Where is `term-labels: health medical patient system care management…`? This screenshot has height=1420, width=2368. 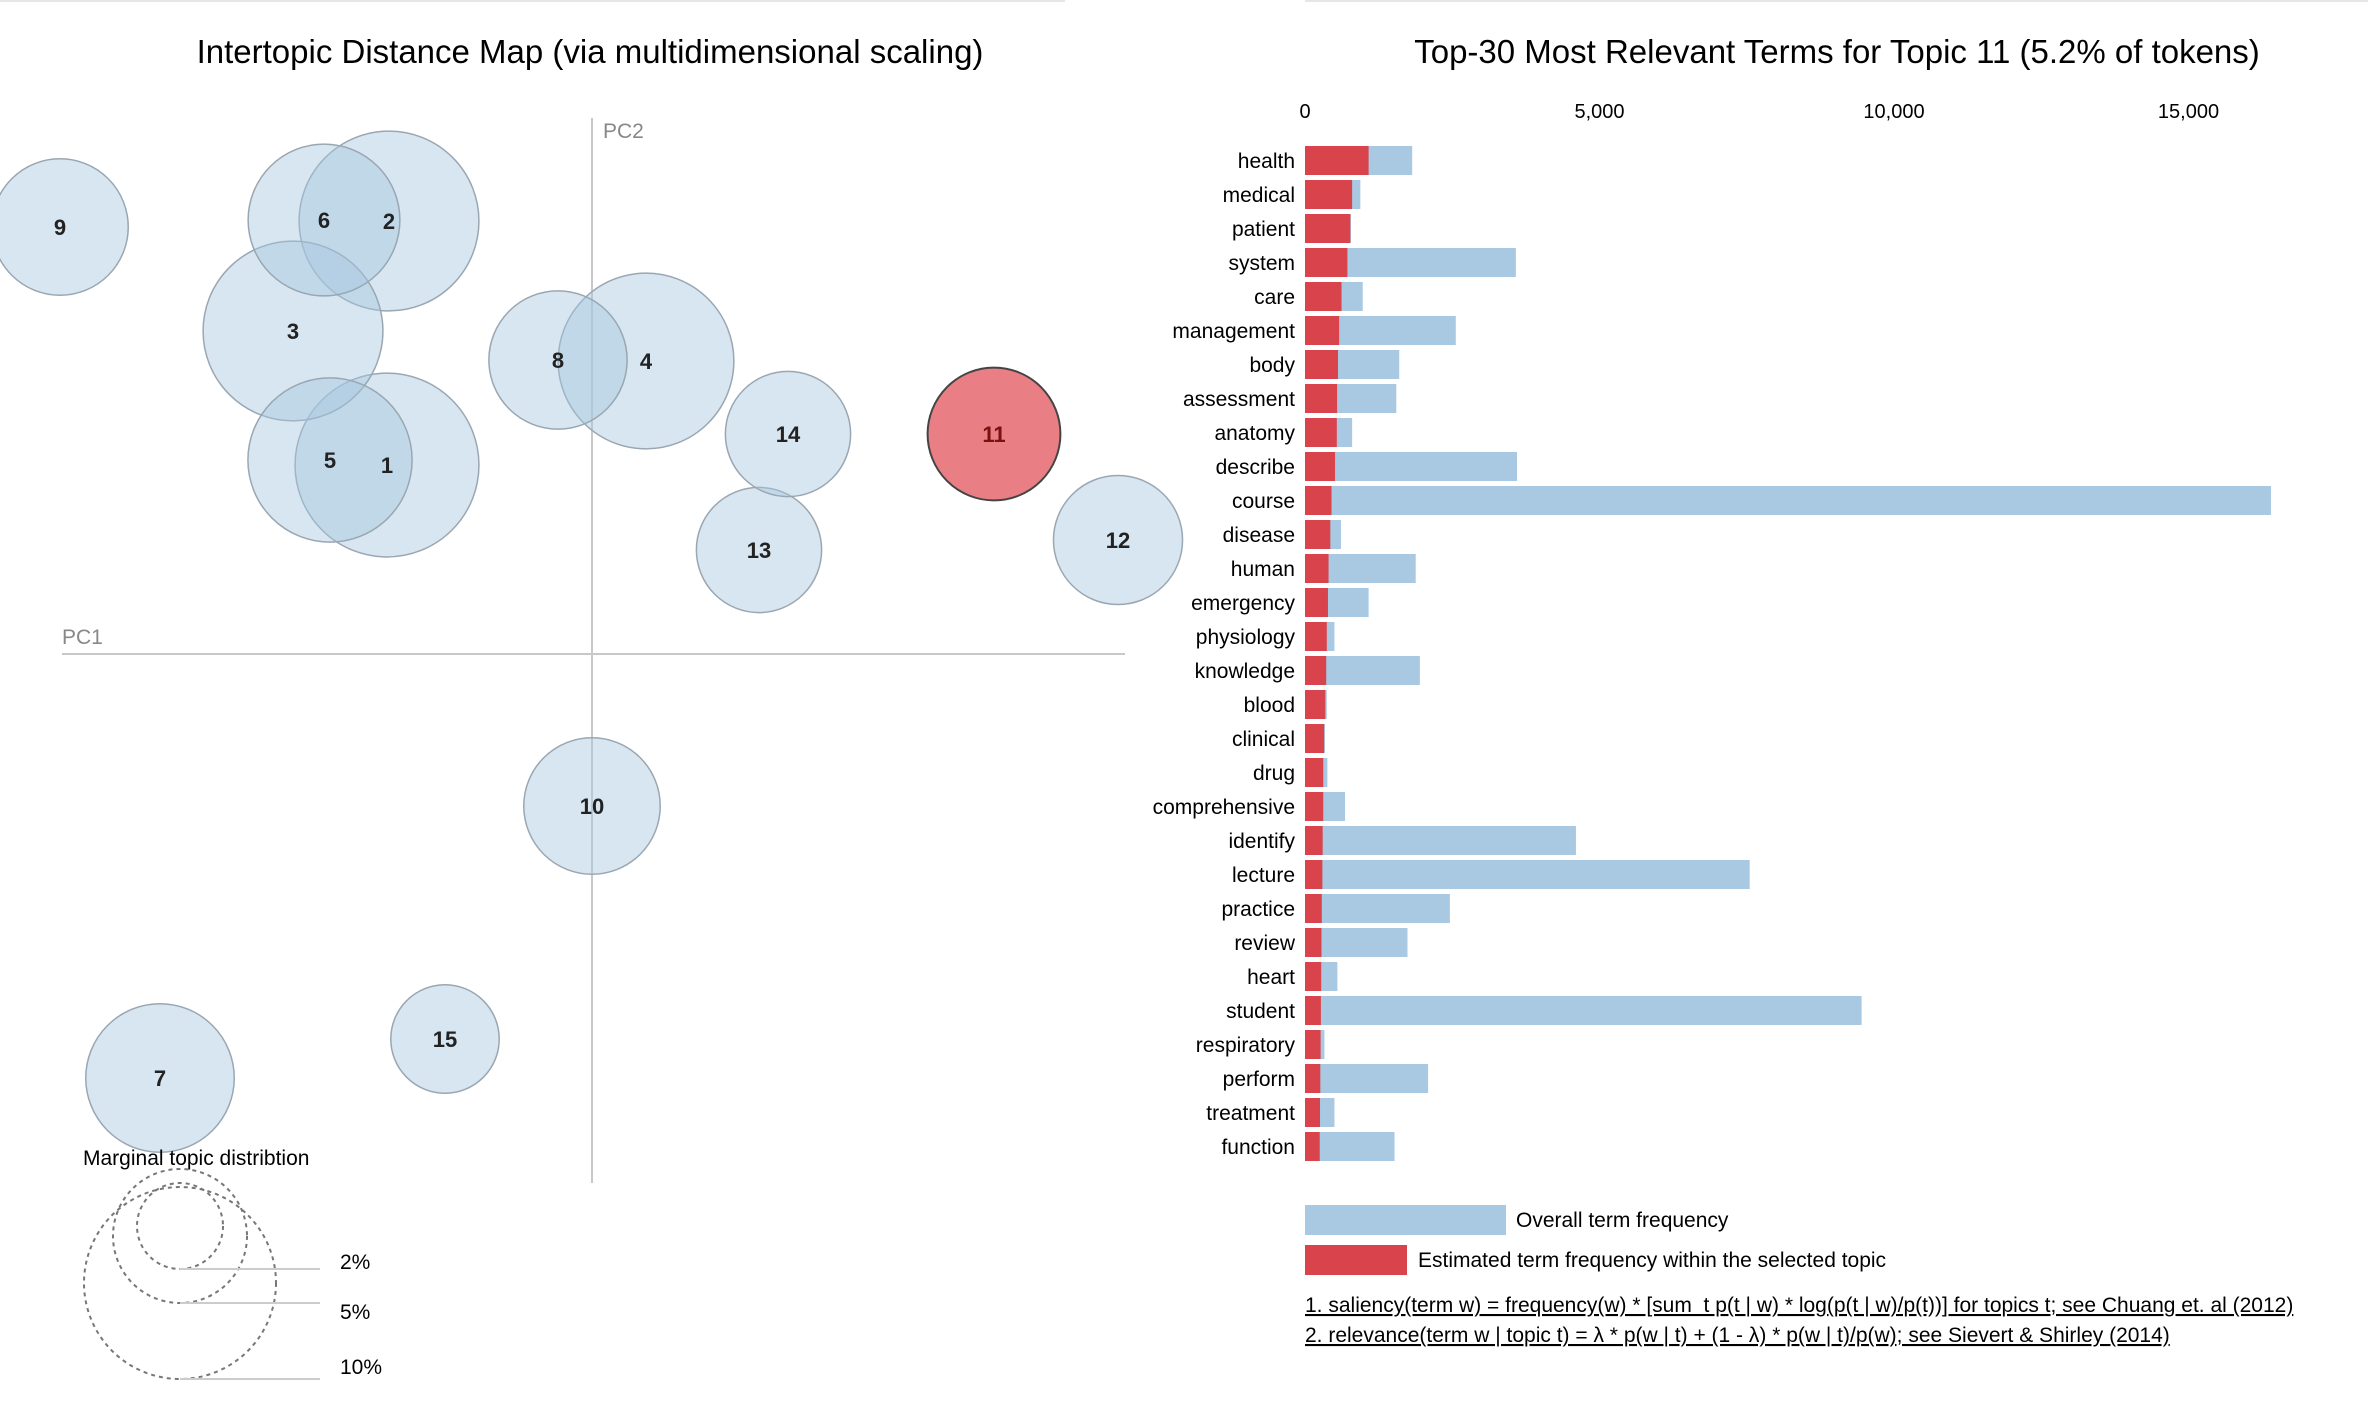
term-labels: health medical patient system care management… is located at coordinates (1224, 654).